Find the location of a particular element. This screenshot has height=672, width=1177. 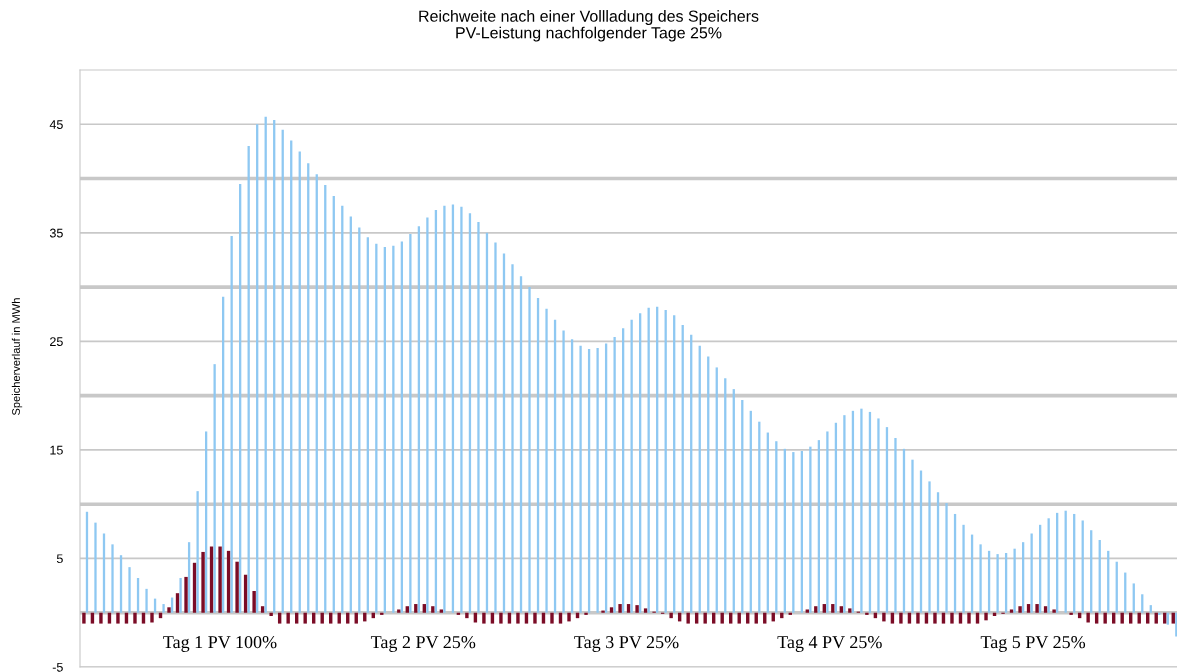

annotation: Tag 2 PV 25% is located at coordinates (423, 644).